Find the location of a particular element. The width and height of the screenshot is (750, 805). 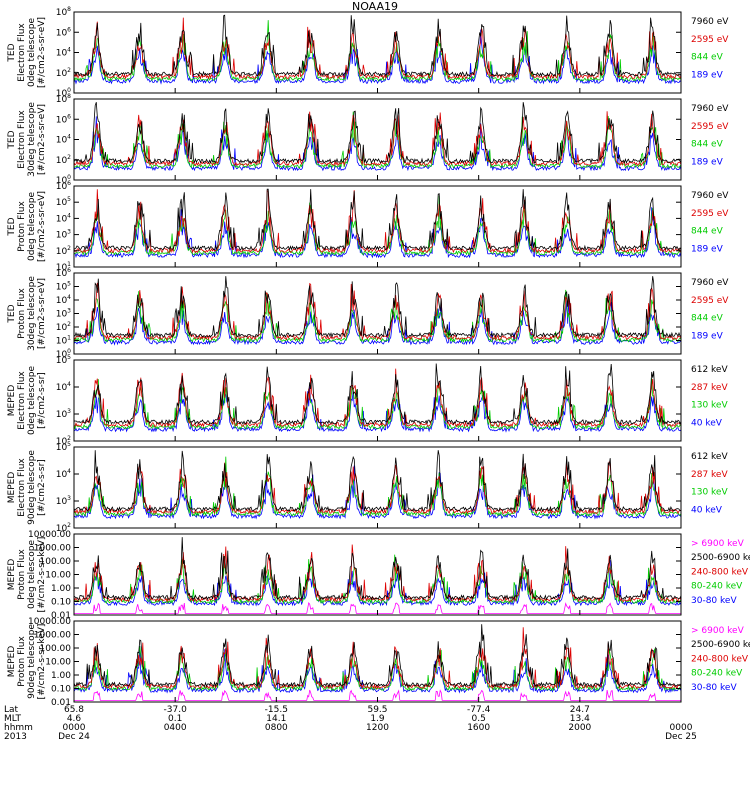

x-tick-label: -77.4 is located at coordinates (479, 710).